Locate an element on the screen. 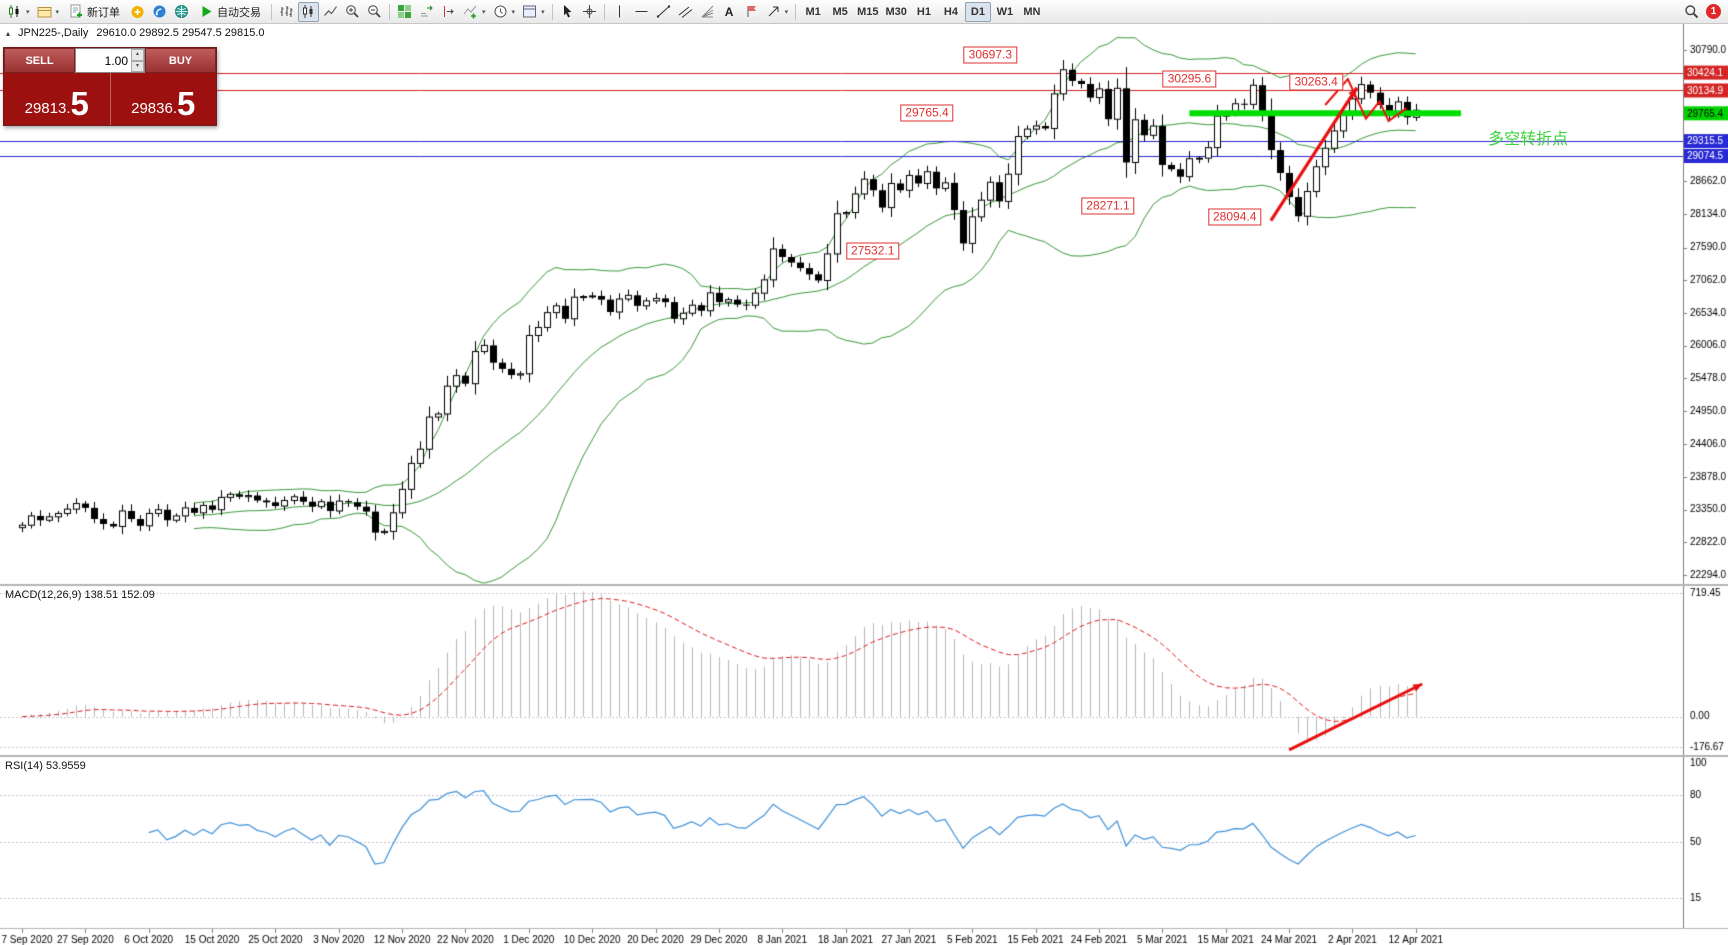 This screenshot has height=945, width=1728. arrows-button: ▾ is located at coordinates (777, 12).